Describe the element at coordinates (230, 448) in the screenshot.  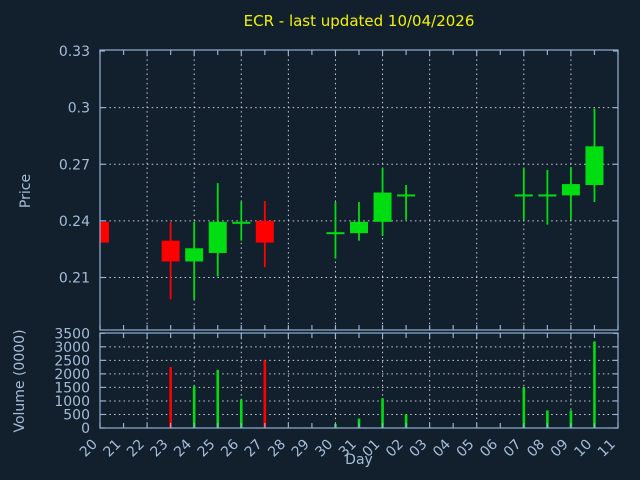
I see `day-tick-label: 26` at that location.